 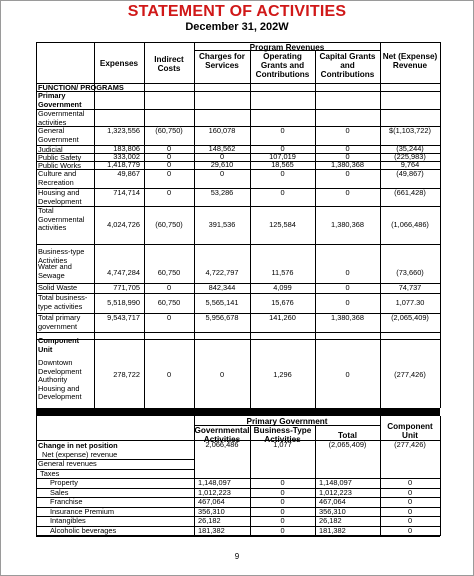 I want to click on row-value: 4,747,284, so click(x=123, y=272).